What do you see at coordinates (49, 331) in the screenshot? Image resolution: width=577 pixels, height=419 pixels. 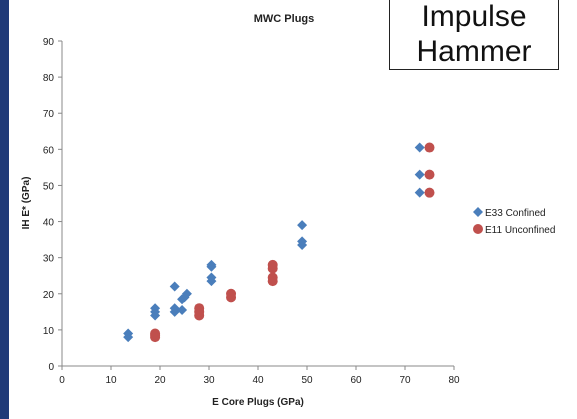 I see `y-tick-label: 10` at bounding box center [49, 331].